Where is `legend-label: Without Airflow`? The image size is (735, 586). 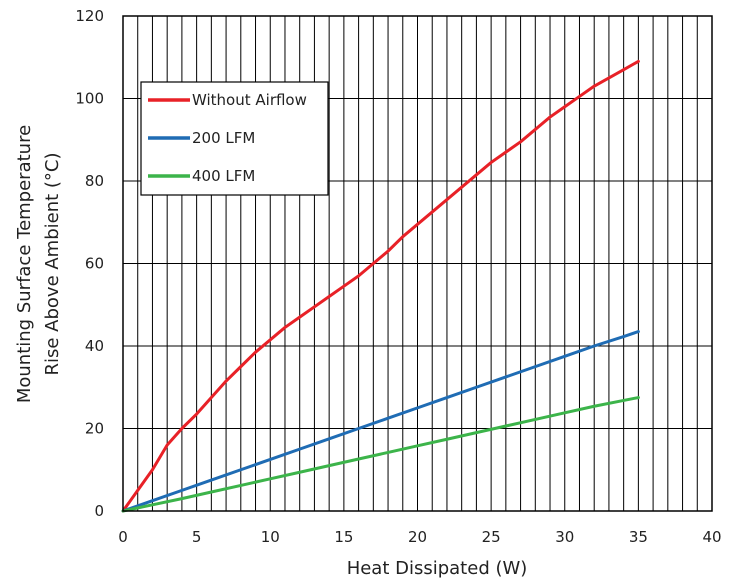
legend-label: Without Airflow is located at coordinates (249, 100).